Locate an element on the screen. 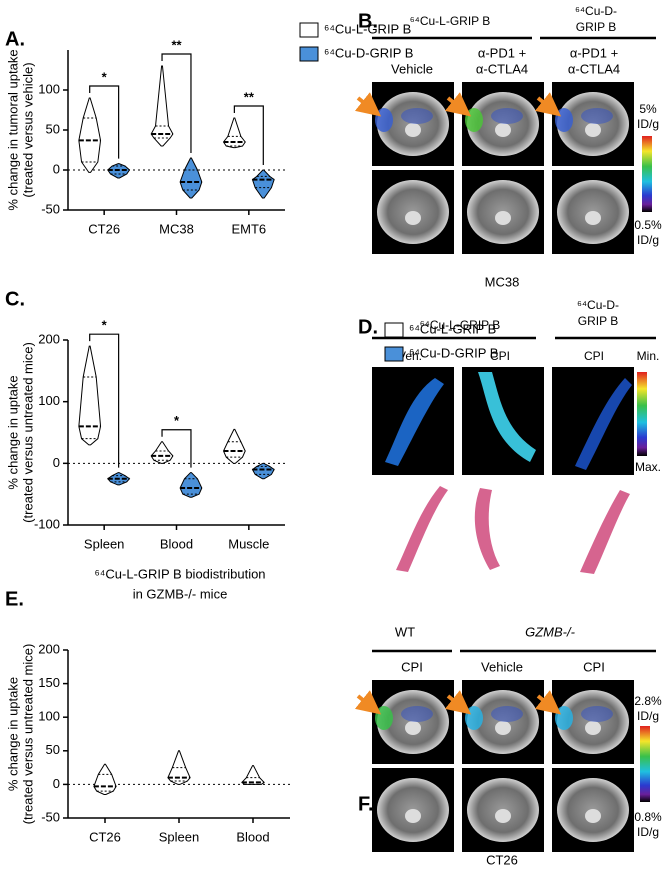 The height and width of the screenshot is (869, 666). panel-label: F. is located at coordinates (366, 804).